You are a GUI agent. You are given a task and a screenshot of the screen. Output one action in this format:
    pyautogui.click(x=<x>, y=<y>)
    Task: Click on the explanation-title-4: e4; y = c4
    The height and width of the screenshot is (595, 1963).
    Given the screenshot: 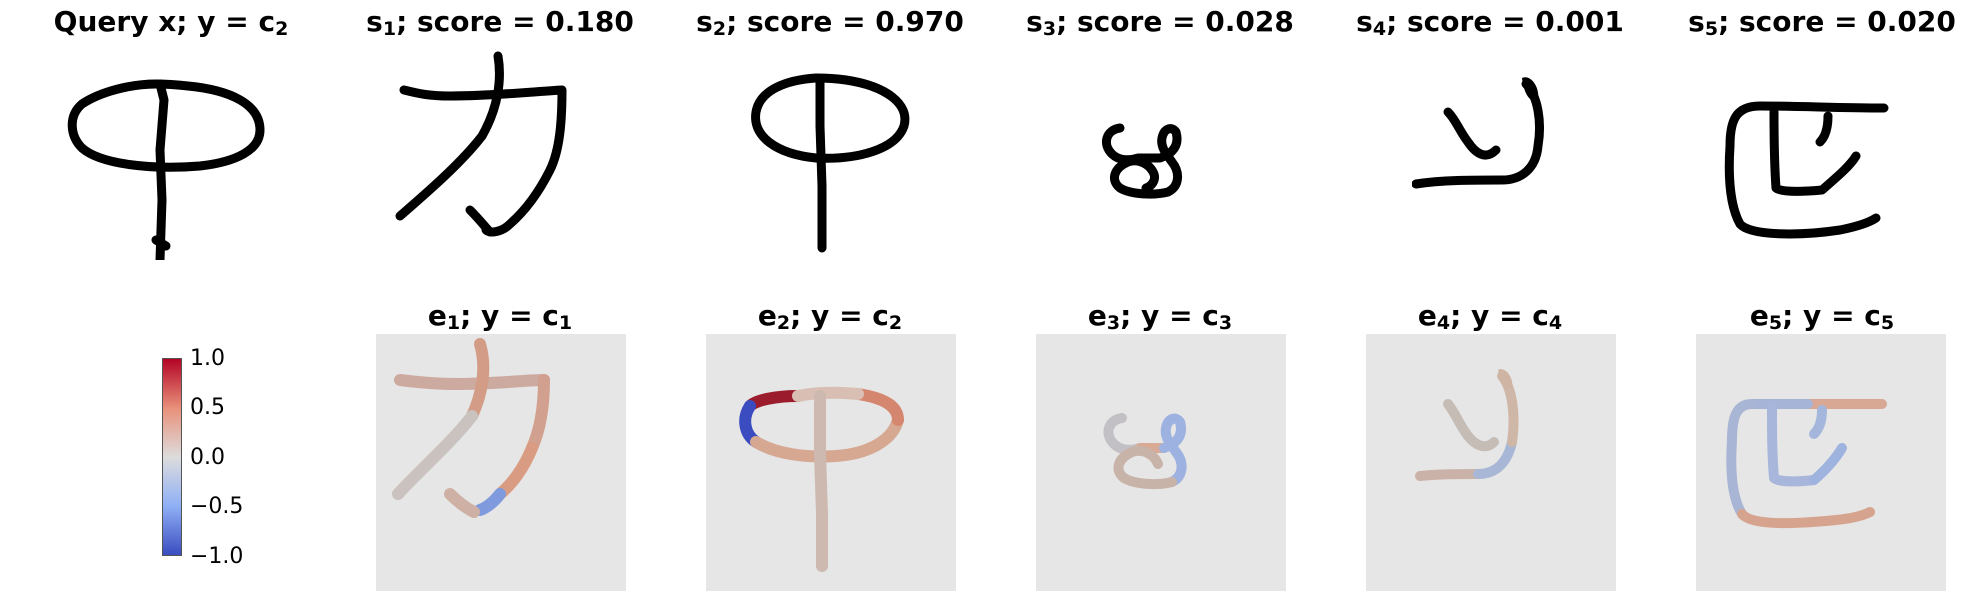 What is the action you would take?
    pyautogui.click(x=1490, y=316)
    